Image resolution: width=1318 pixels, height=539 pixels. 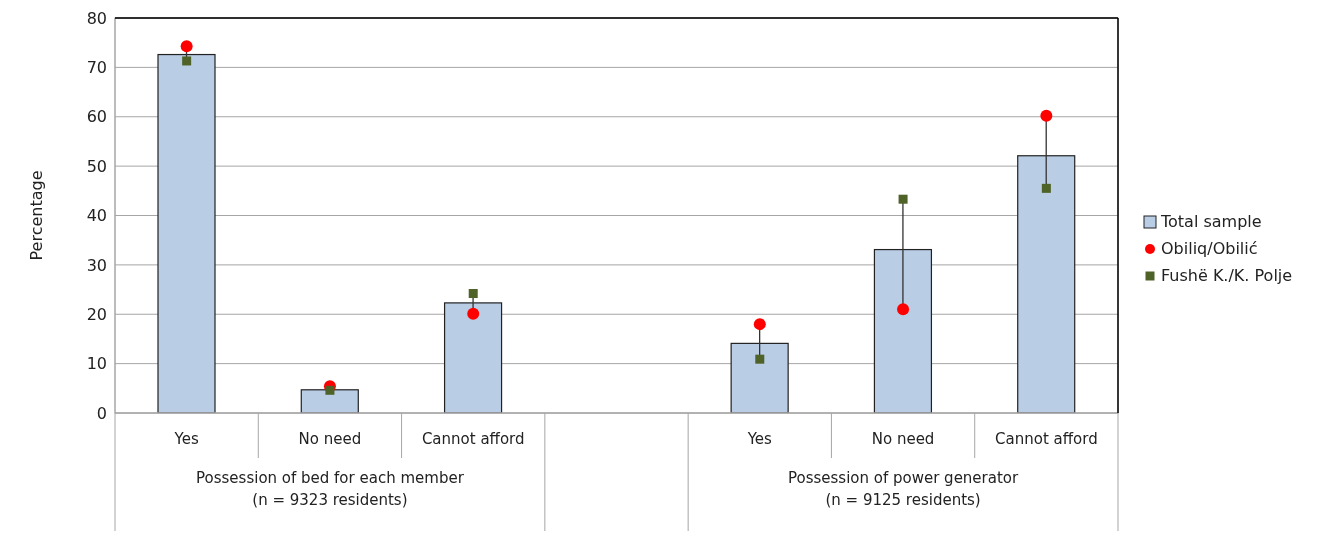 What do you see at coordinates (903, 489) in the screenshot?
I see `text: Possession of power generator (n = 9125 residents)` at bounding box center [903, 489].